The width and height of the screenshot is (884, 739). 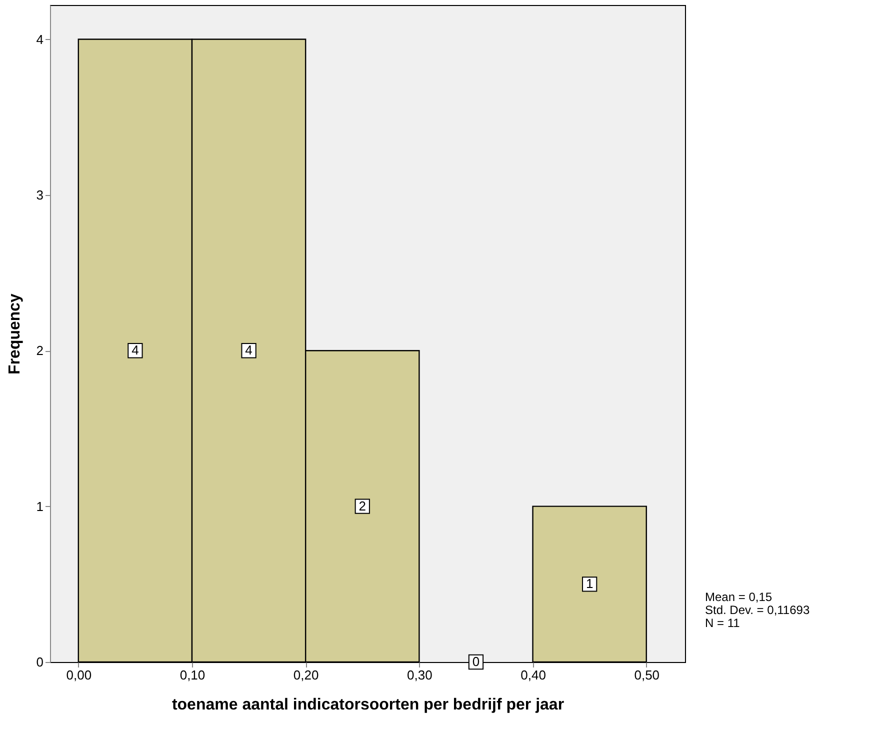 I want to click on x-tick-label: 0,20, so click(x=306, y=675).